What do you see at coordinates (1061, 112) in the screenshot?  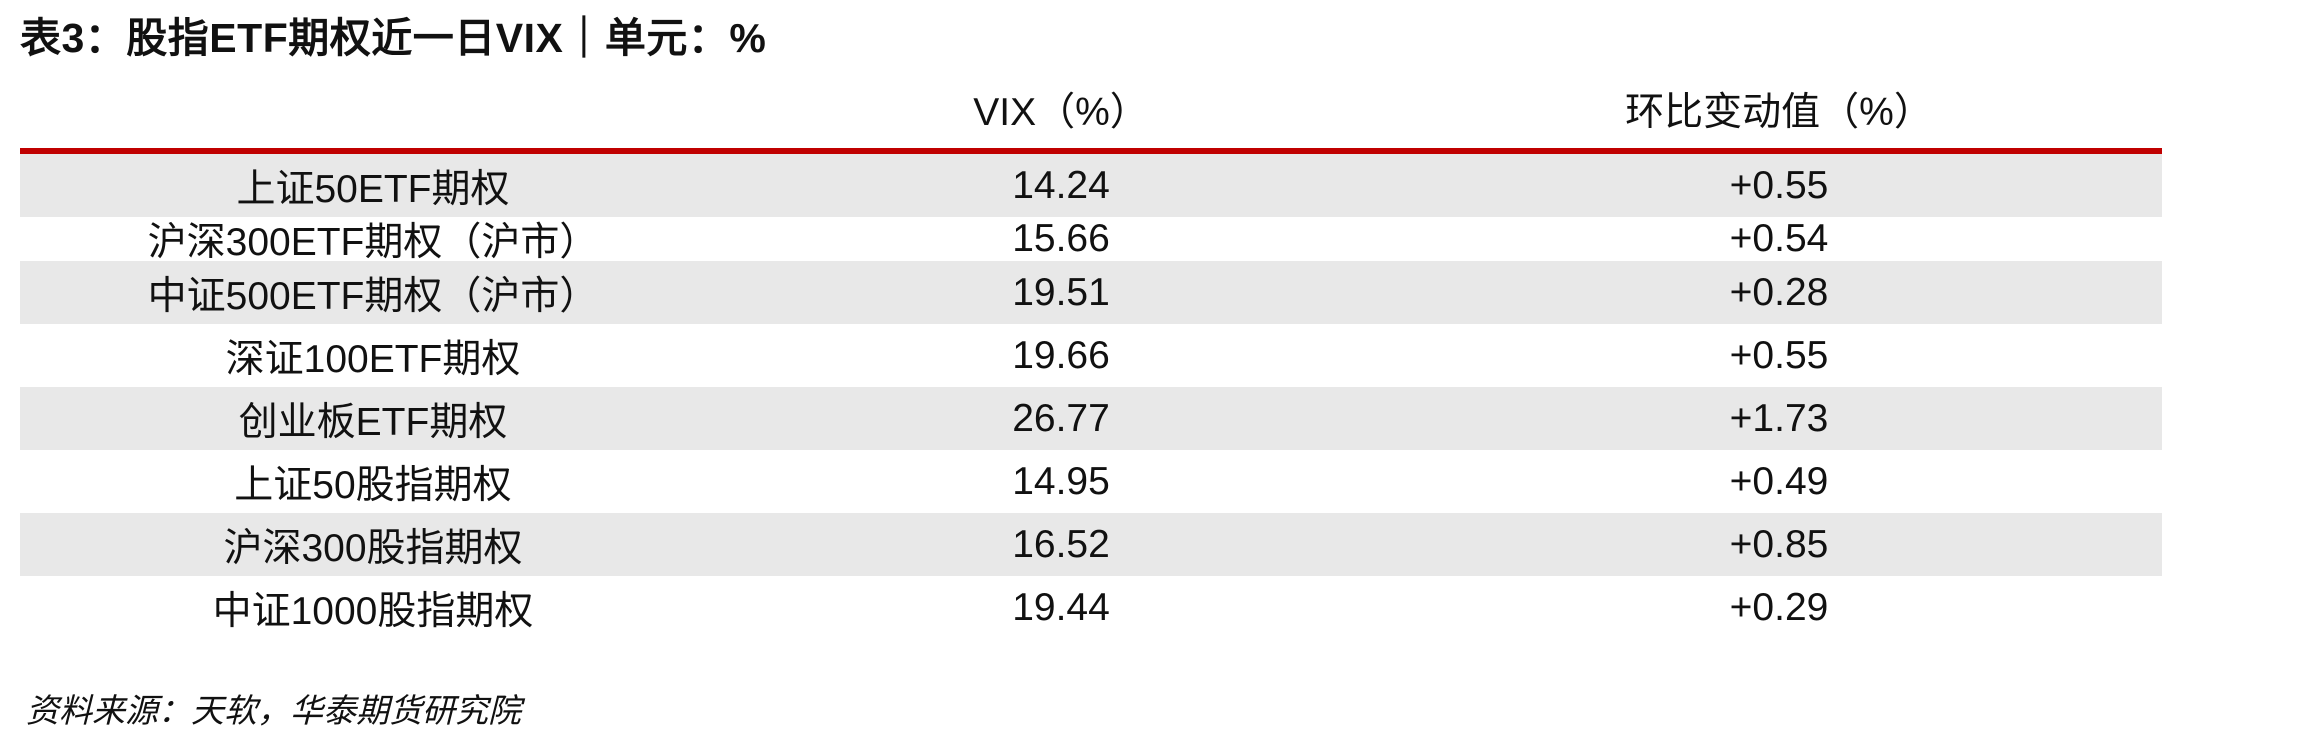 I see `header-vix: VIX（%）` at bounding box center [1061, 112].